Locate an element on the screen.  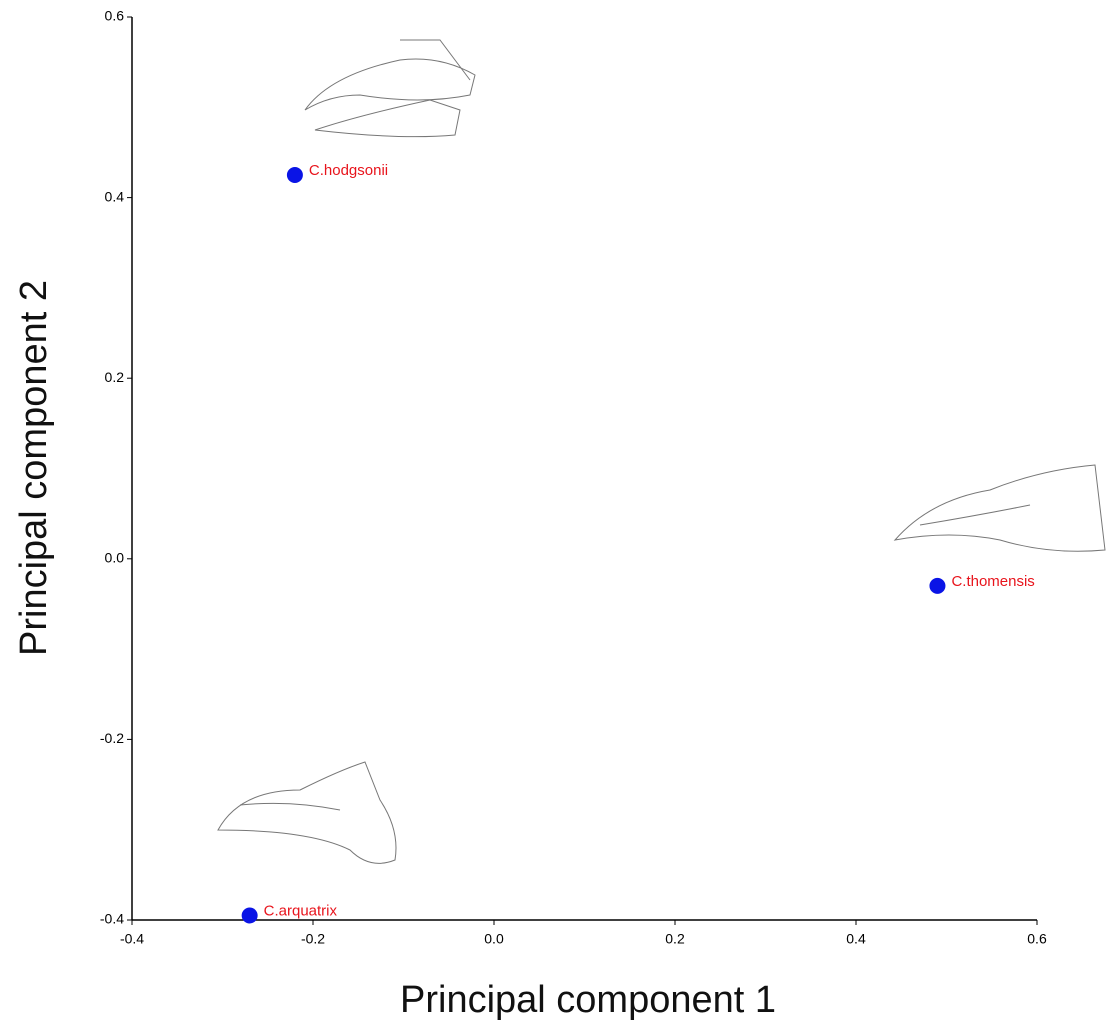
y-tick-label: -0.2 is located at coordinates (112, 738).